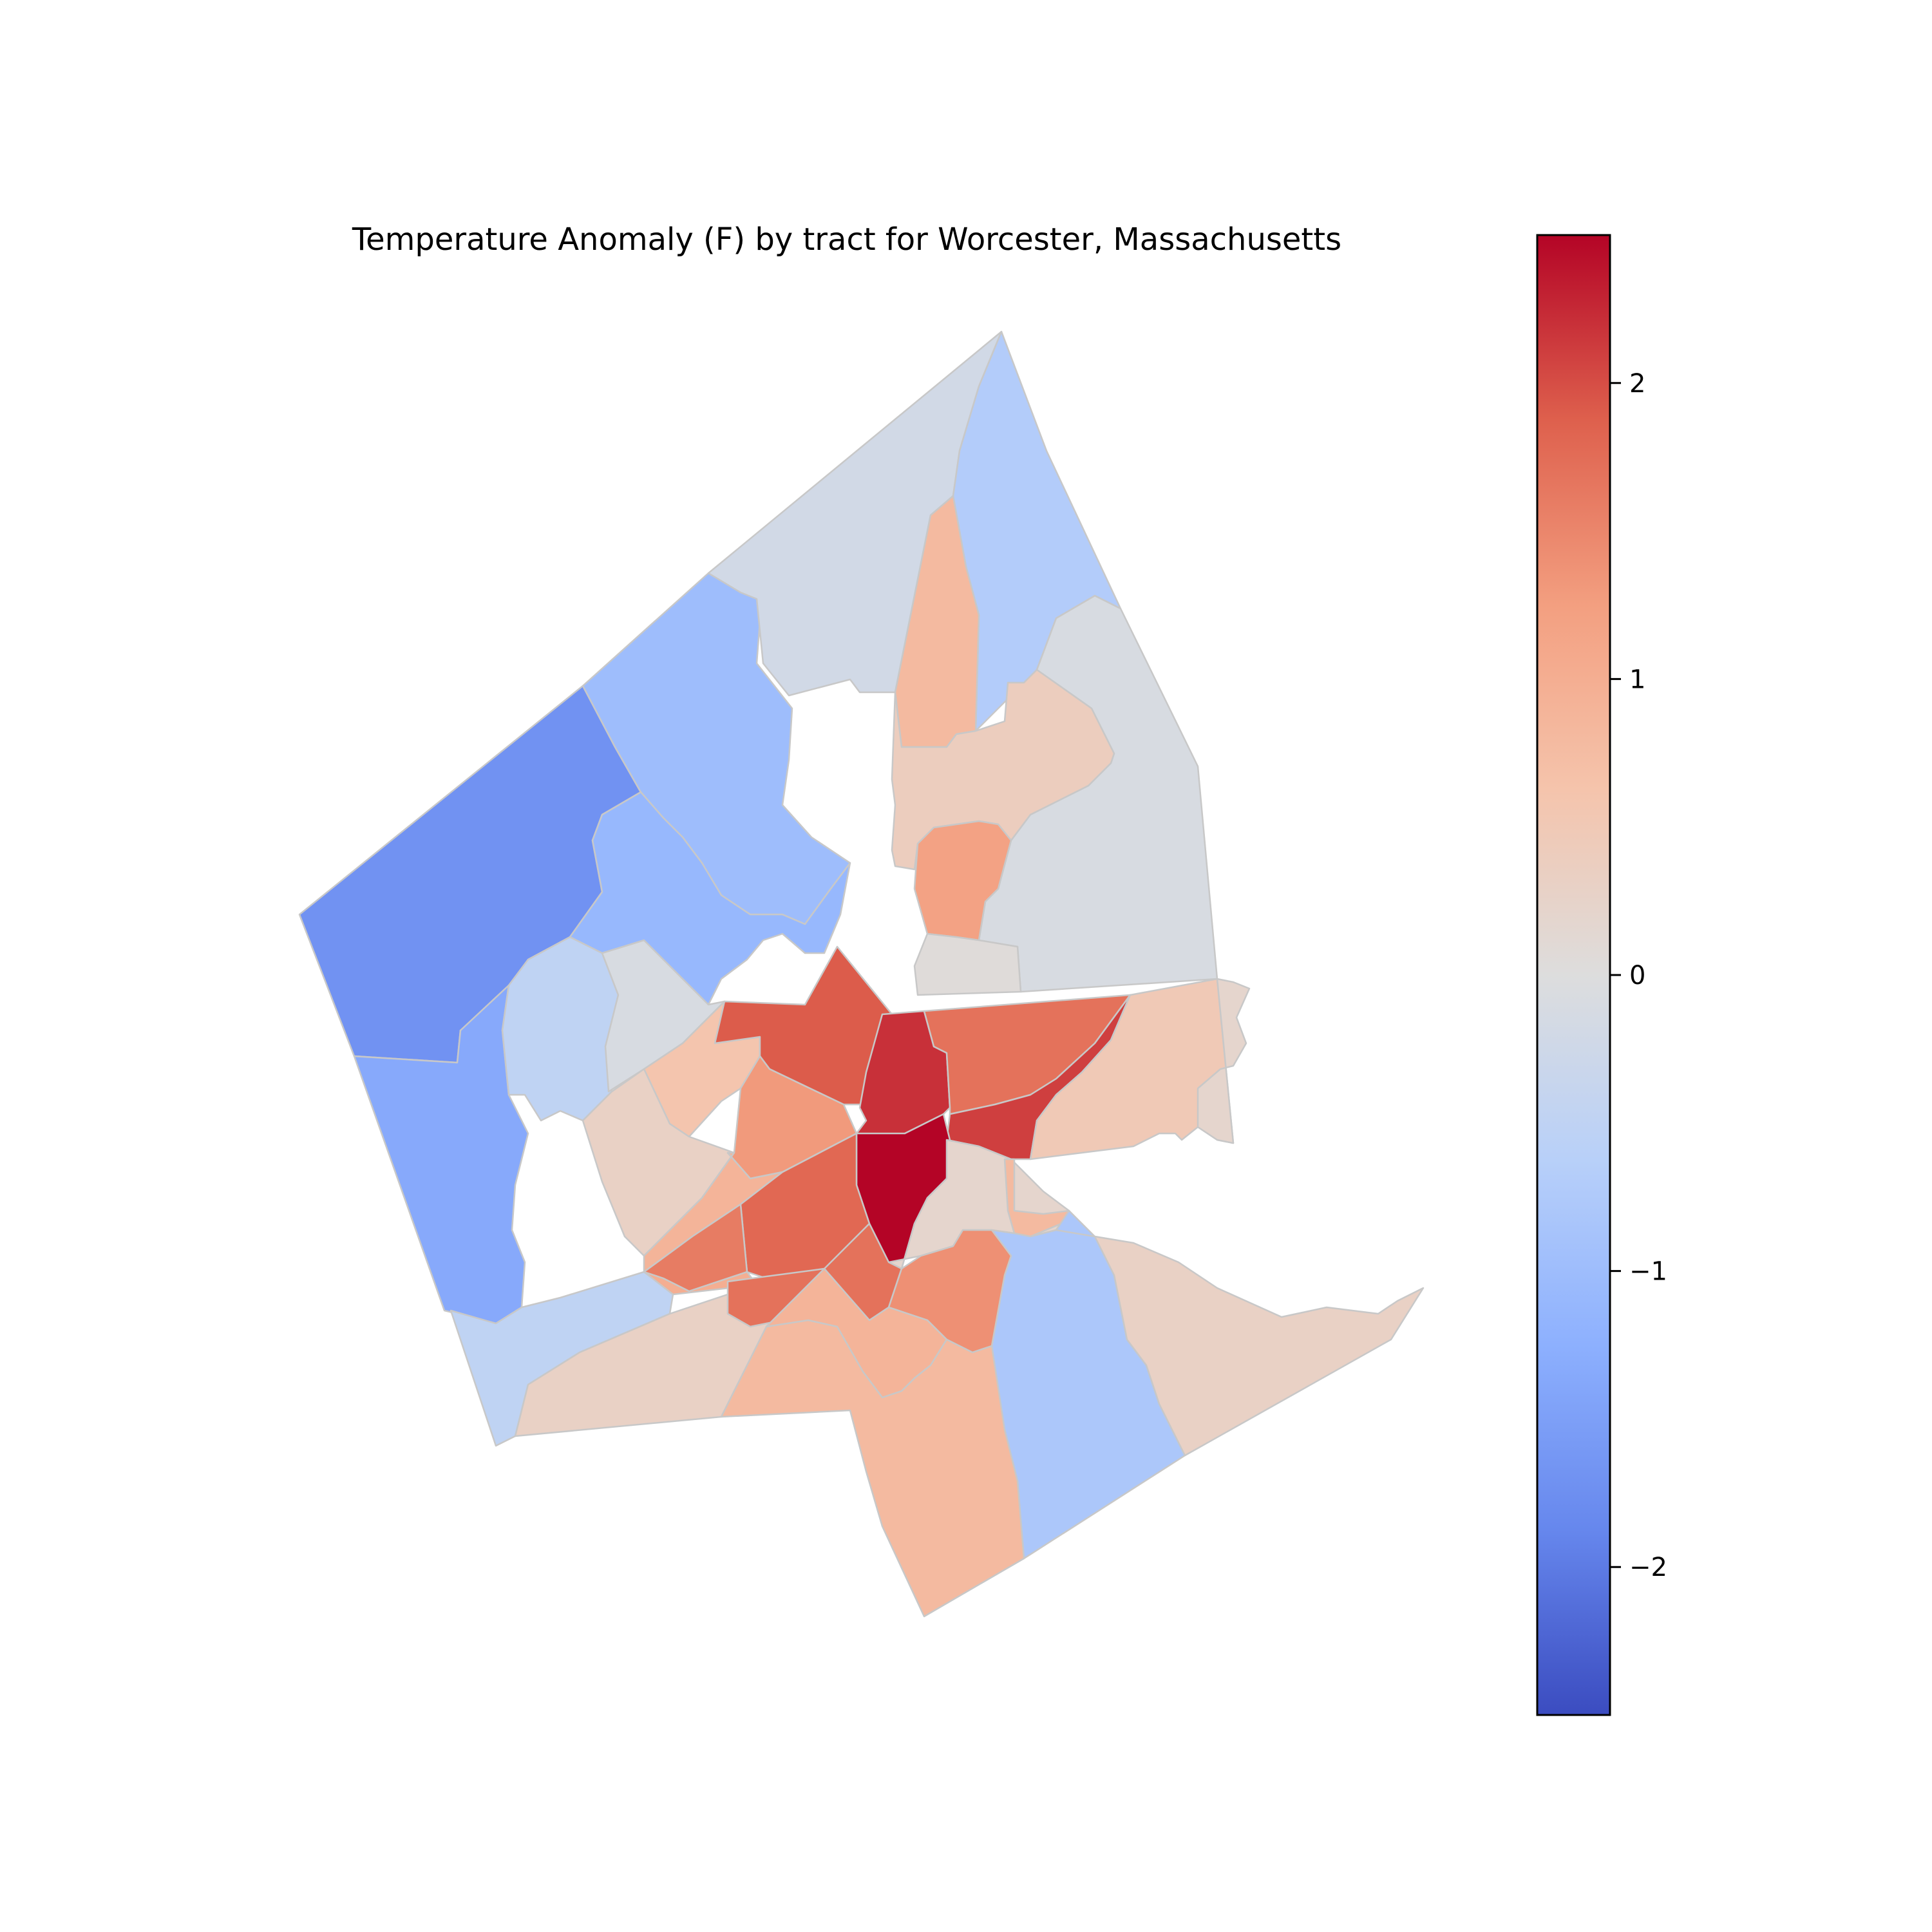 The height and width of the screenshot is (1932, 1932). What do you see at coordinates (968, 965) in the screenshot?
I see `tract-t11` at bounding box center [968, 965].